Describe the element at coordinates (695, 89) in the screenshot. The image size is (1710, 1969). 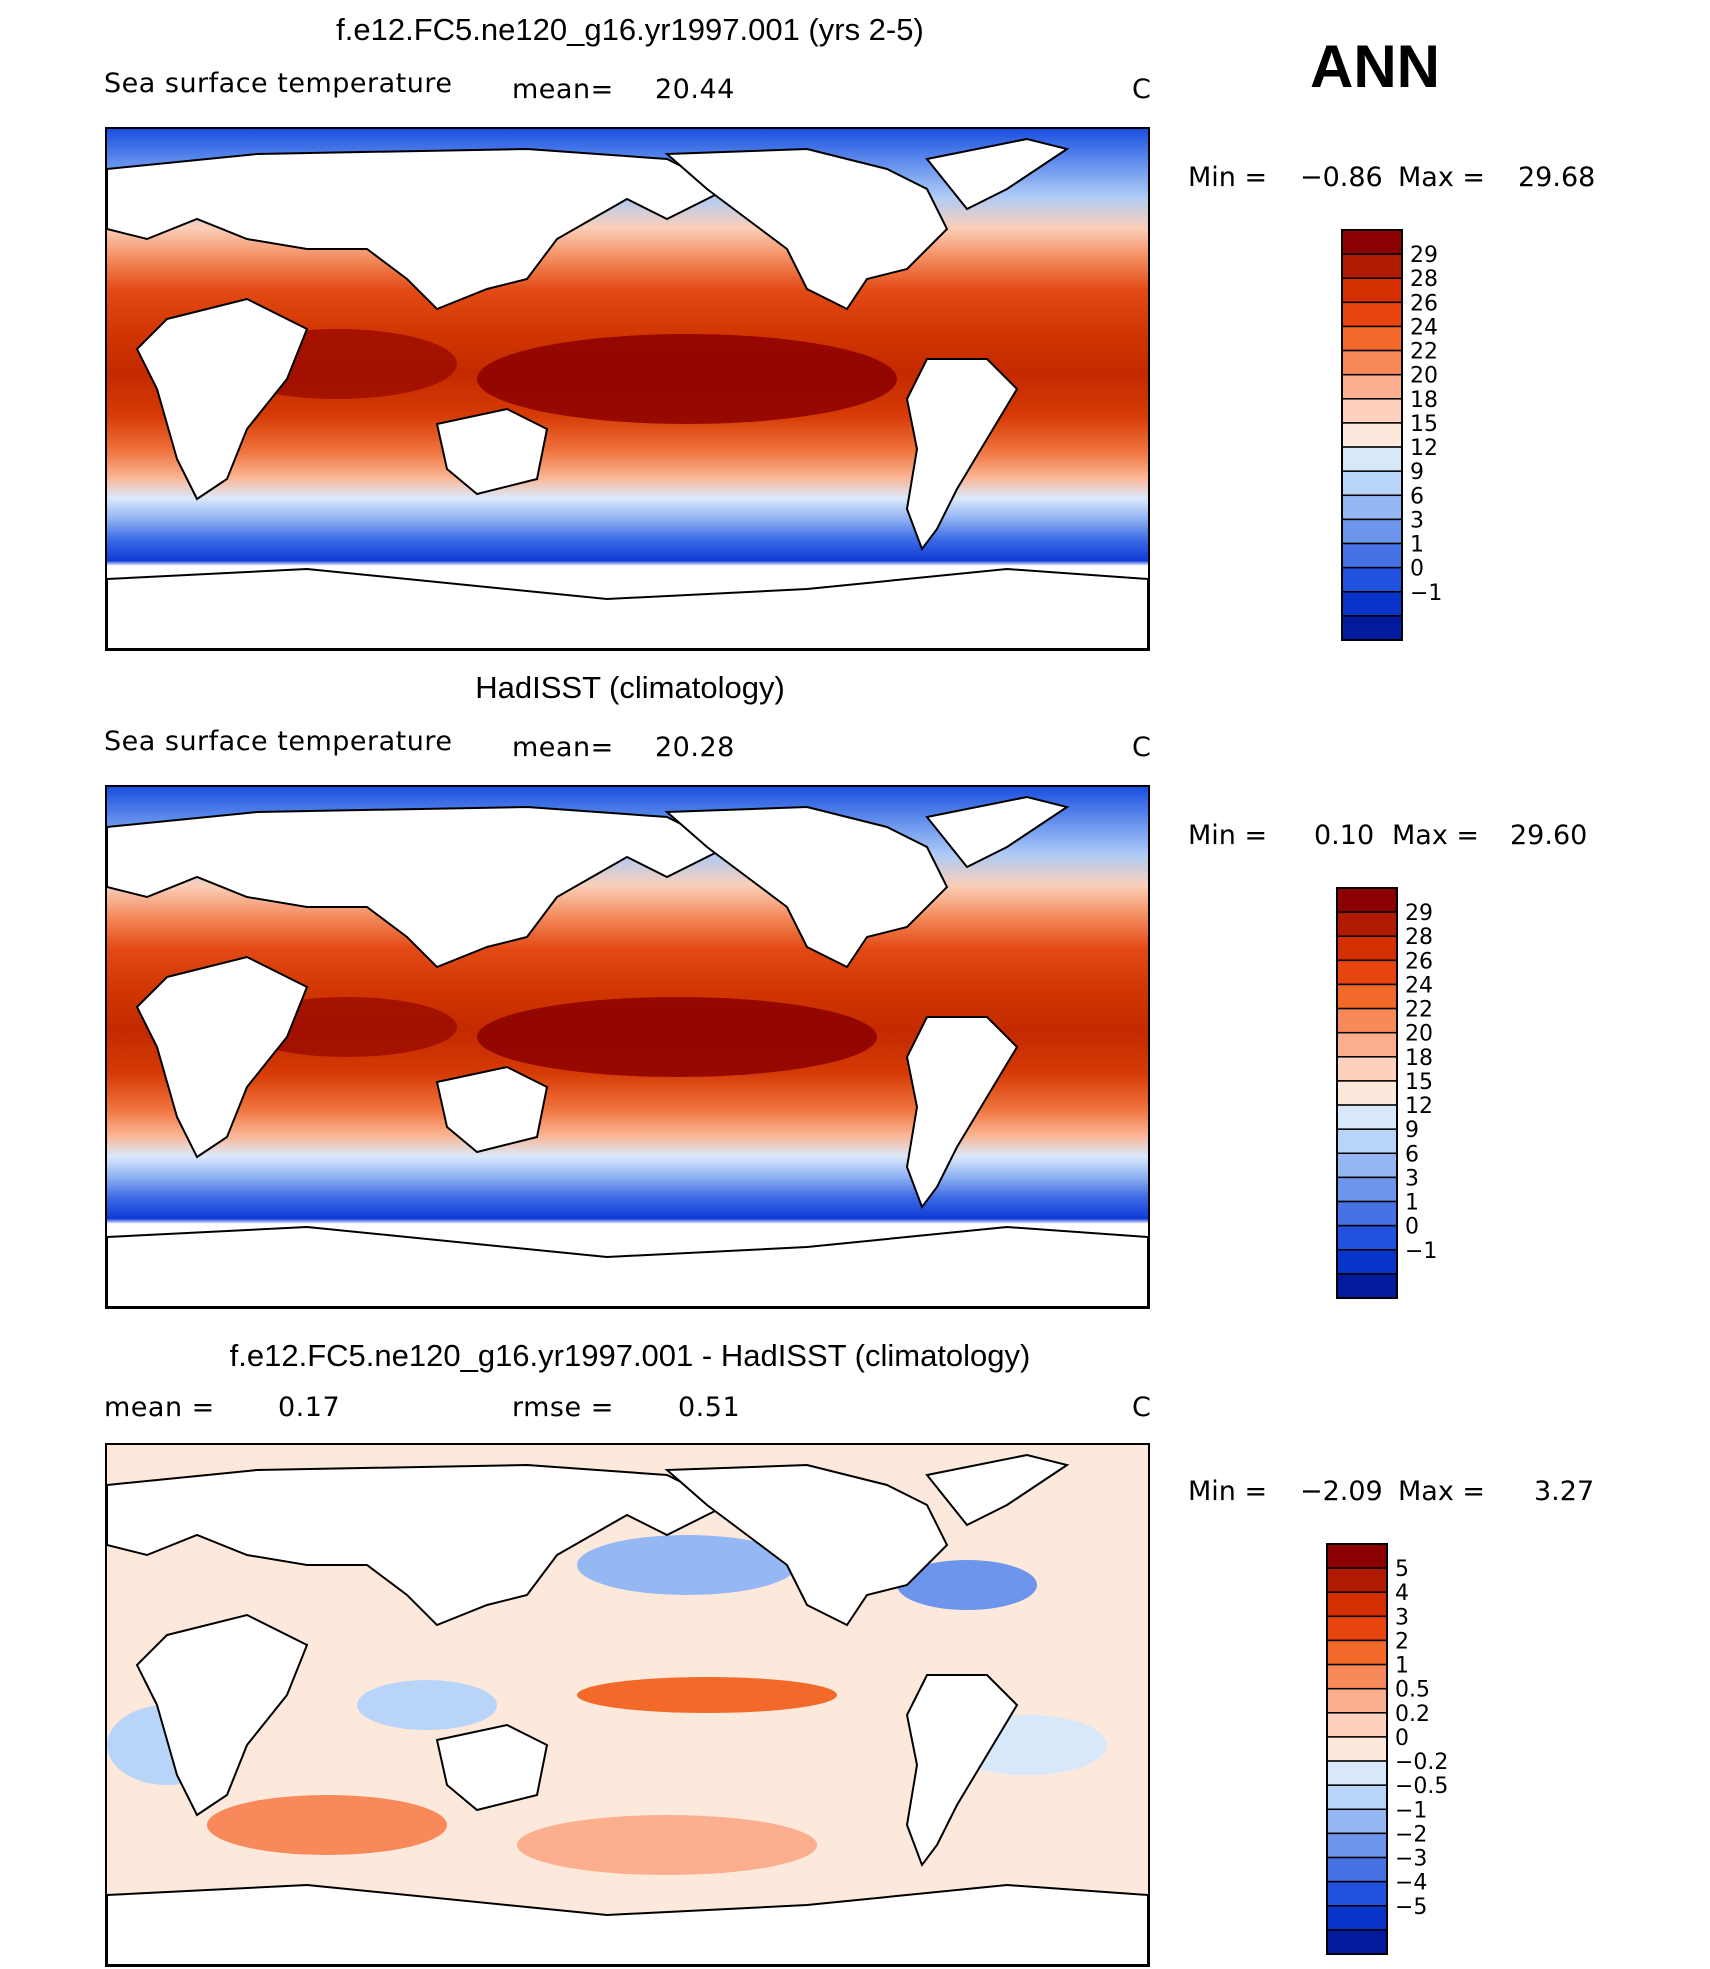
I see `panel1-mean-value: 20.44` at that location.